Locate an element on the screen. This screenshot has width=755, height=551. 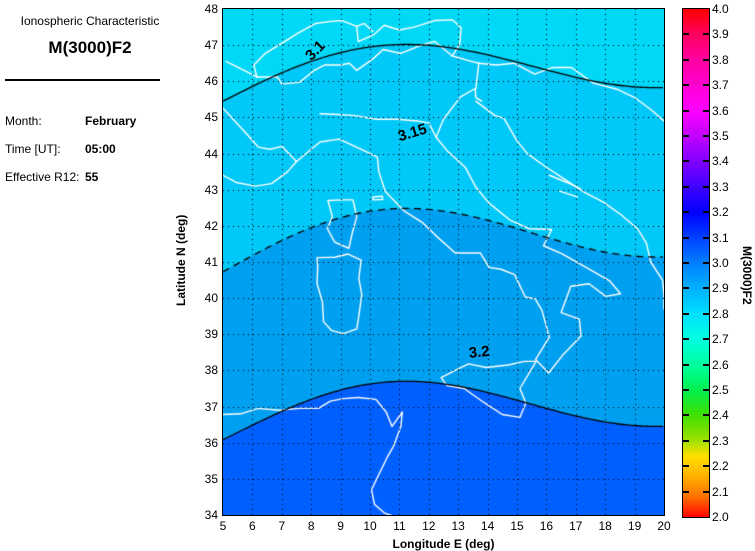
y-tick-label: 45 is located at coordinates (211, 117).